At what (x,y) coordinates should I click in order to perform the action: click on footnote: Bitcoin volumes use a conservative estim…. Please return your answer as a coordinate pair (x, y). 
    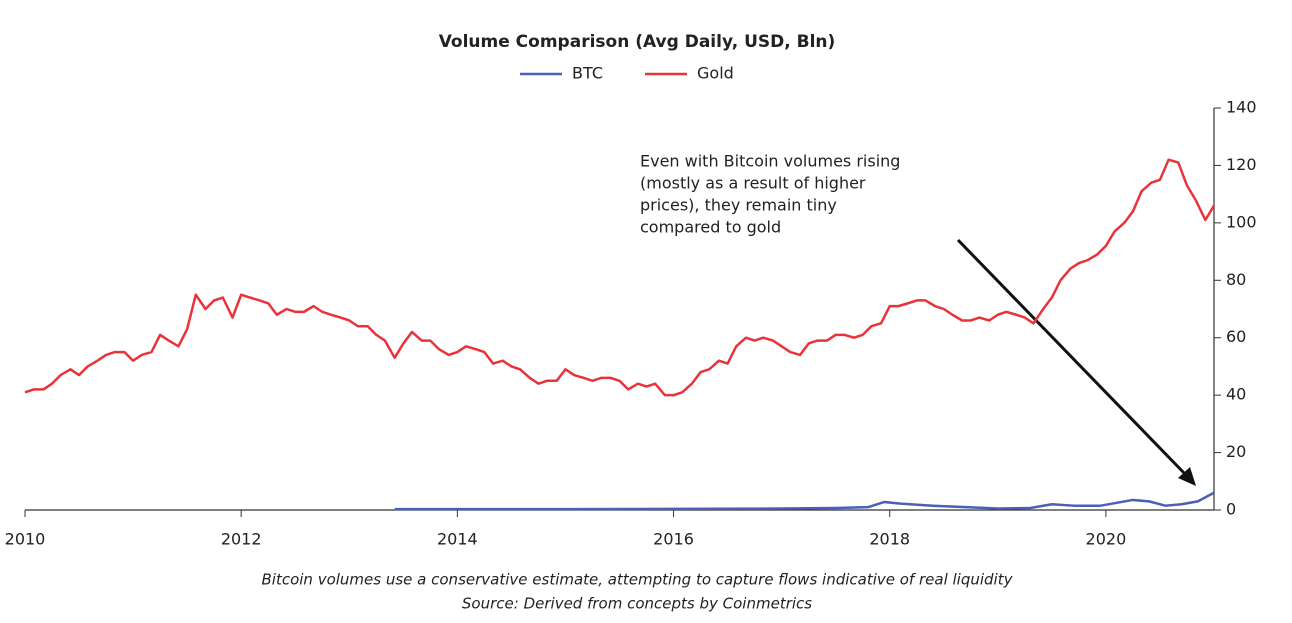
    Looking at the image, I should click on (638, 580).